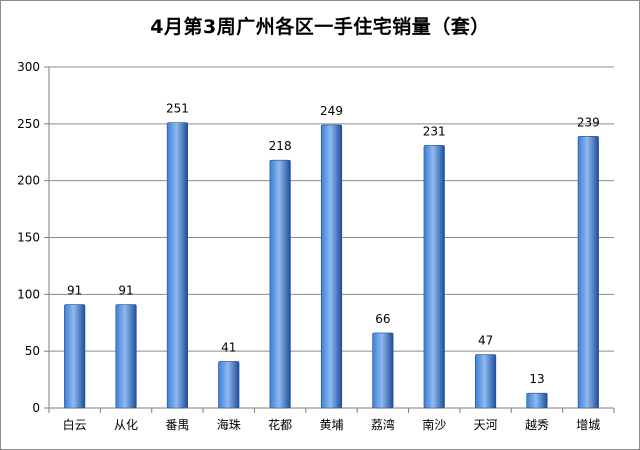 The height and width of the screenshot is (450, 640). What do you see at coordinates (32, 351) in the screenshot?
I see `y-tick-label: 50` at bounding box center [32, 351].